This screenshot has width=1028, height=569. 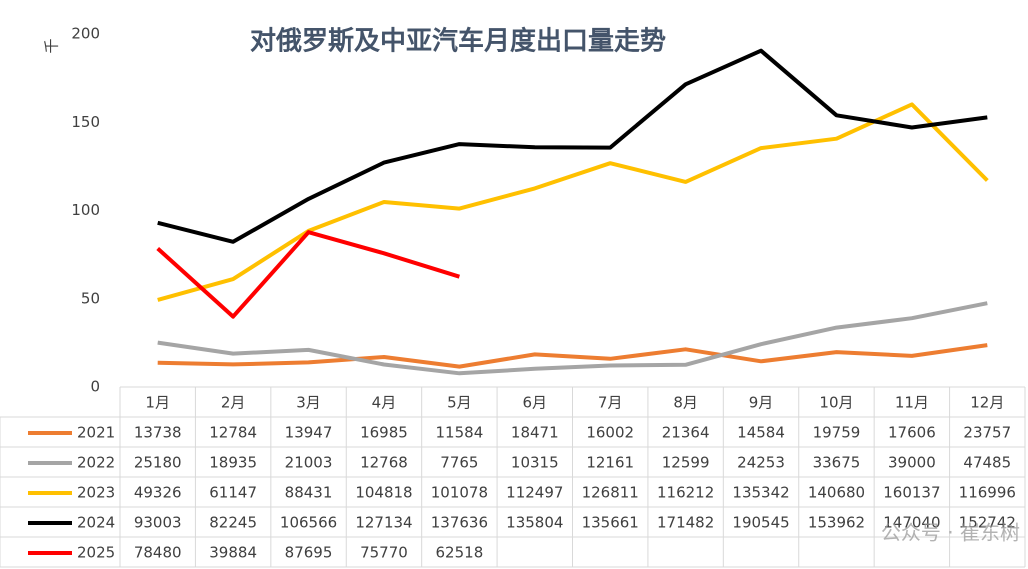 What do you see at coordinates (233, 553) in the screenshot?
I see `table-cell: 39884` at bounding box center [233, 553].